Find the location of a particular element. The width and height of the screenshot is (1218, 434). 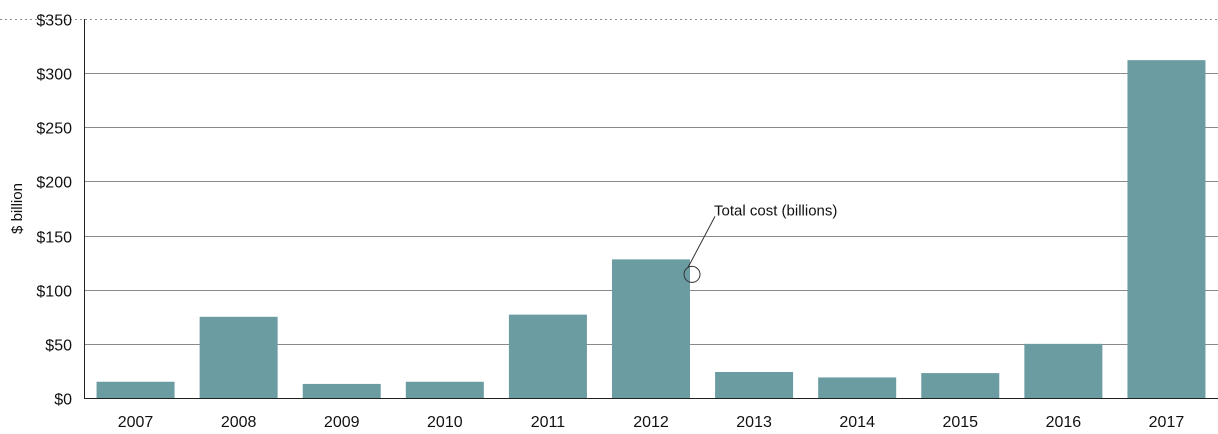

x-tick-label: 2013 is located at coordinates (754, 422).